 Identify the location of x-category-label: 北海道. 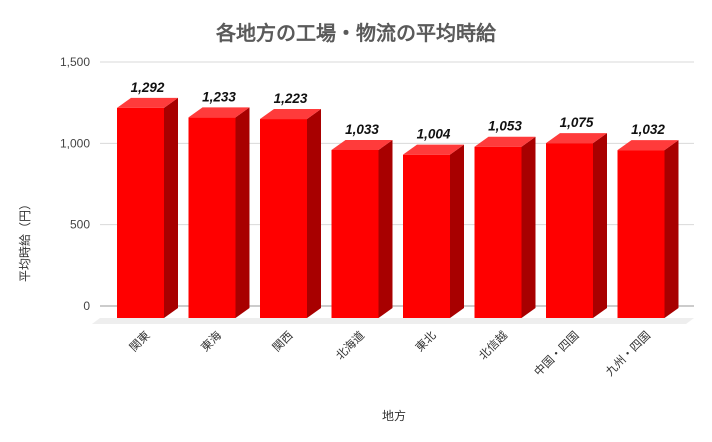
(350, 345).